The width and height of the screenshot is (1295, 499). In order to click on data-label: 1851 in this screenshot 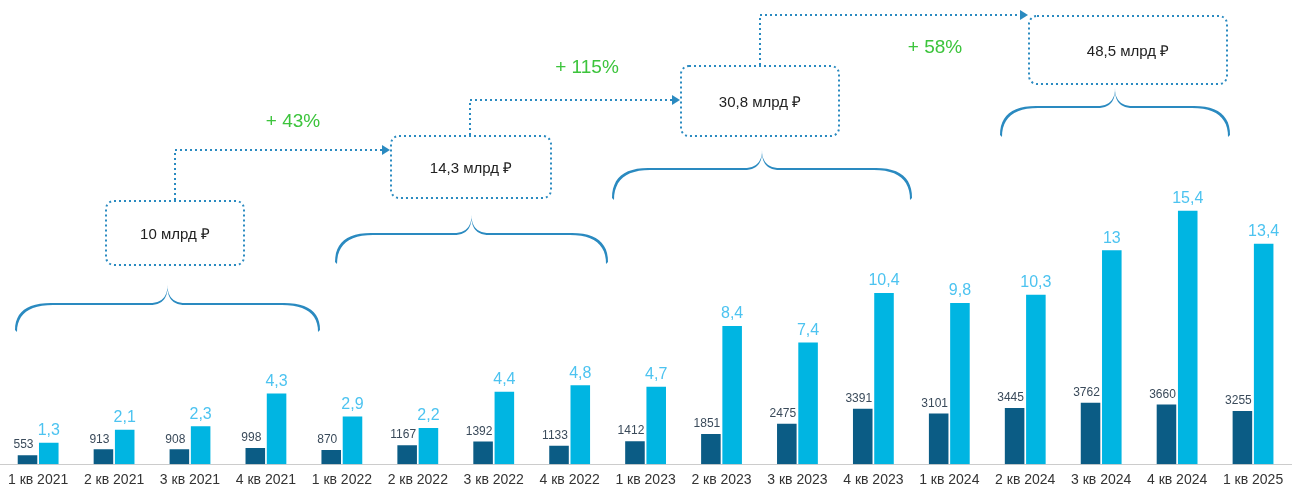, I will do `click(707, 423)`.